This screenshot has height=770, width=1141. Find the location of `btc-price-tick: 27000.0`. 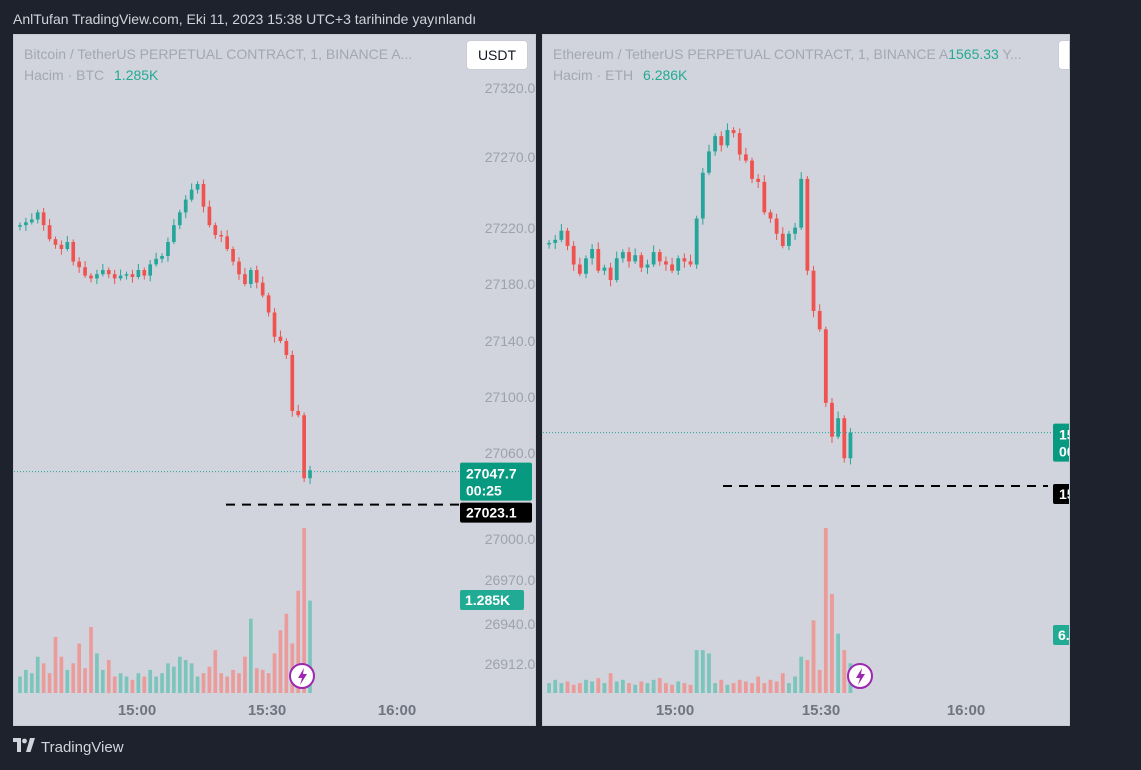

btc-price-tick: 27000.0 is located at coordinates (510, 539).